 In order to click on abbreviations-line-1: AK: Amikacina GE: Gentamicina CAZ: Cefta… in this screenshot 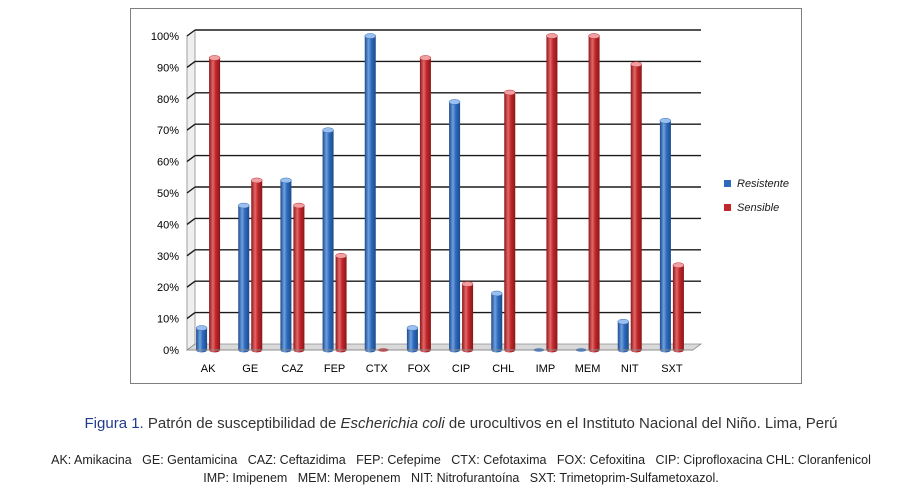, I will do `click(461, 460)`.